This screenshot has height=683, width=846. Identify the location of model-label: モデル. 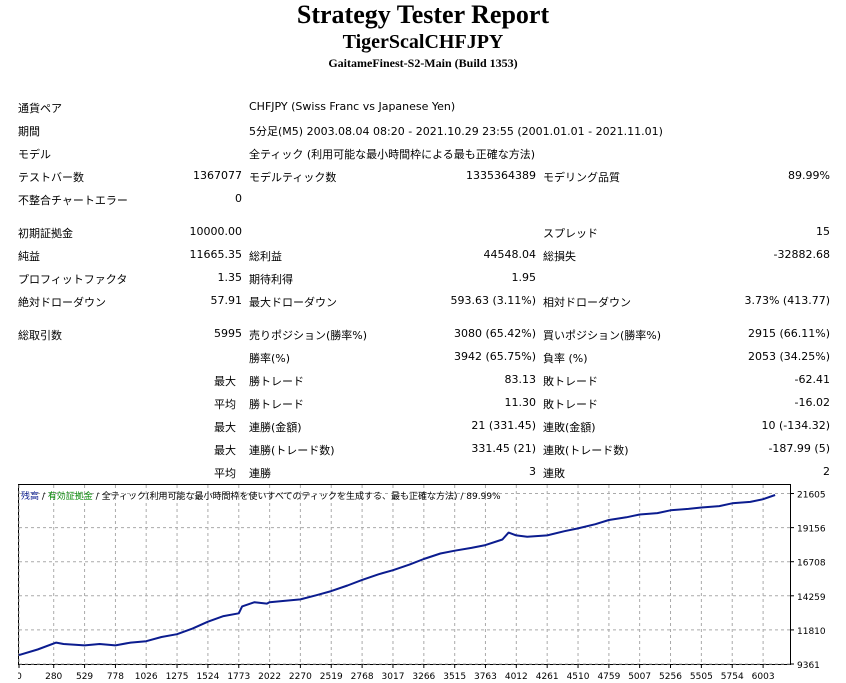
(34, 154).